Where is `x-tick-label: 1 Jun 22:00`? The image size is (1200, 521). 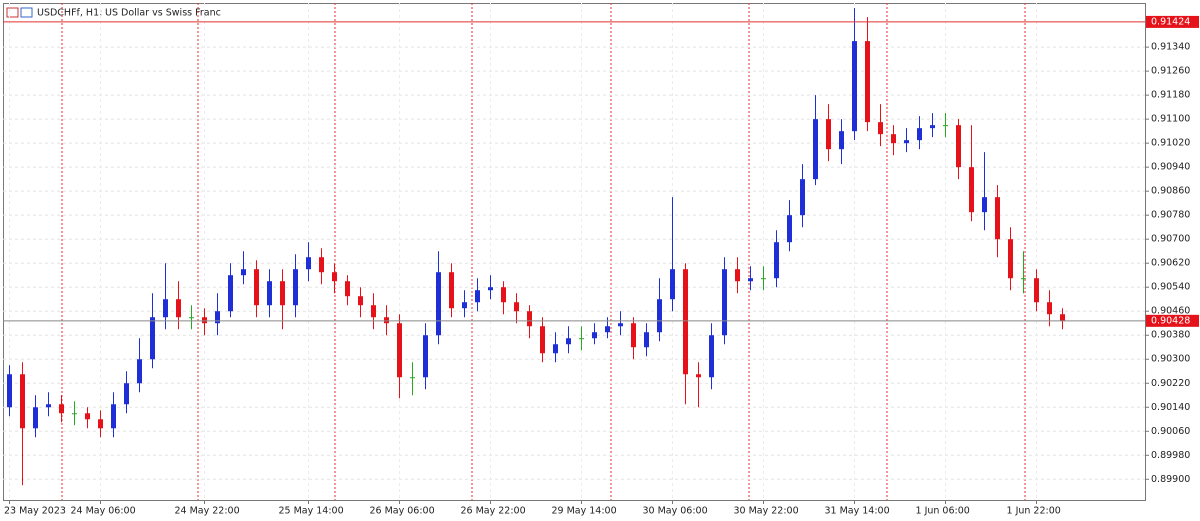
x-tick-label: 1 Jun 22:00 is located at coordinates (1034, 511).